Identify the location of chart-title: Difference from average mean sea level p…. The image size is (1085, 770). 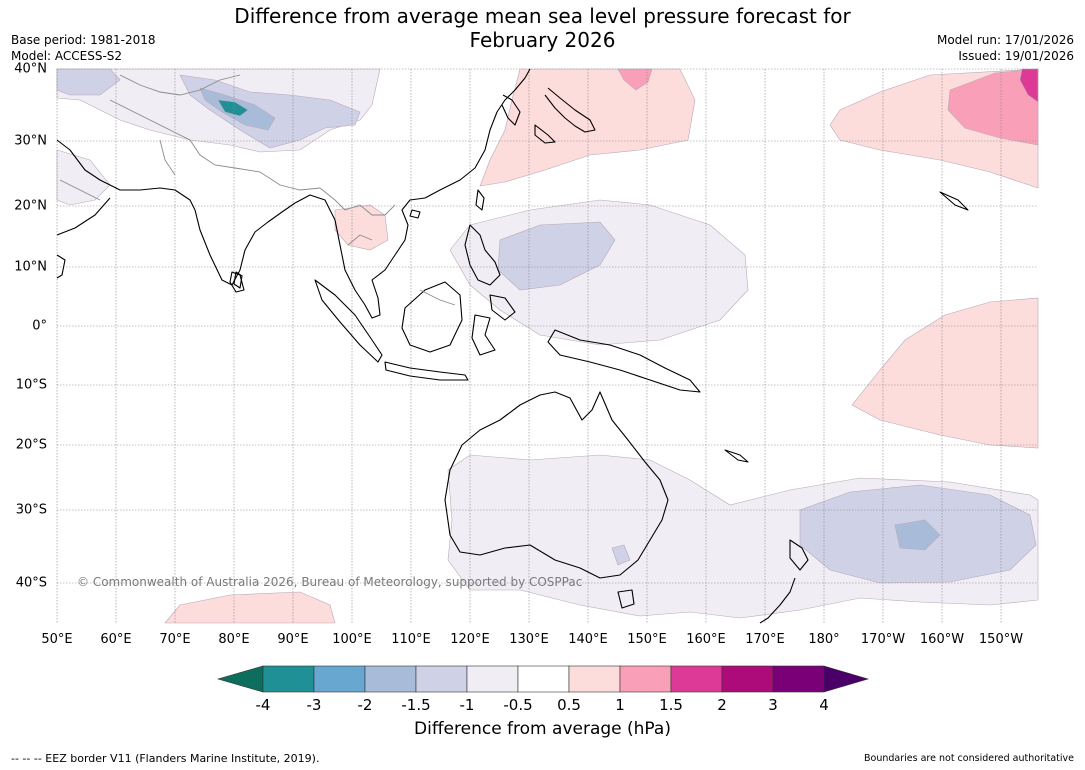
(542, 28).